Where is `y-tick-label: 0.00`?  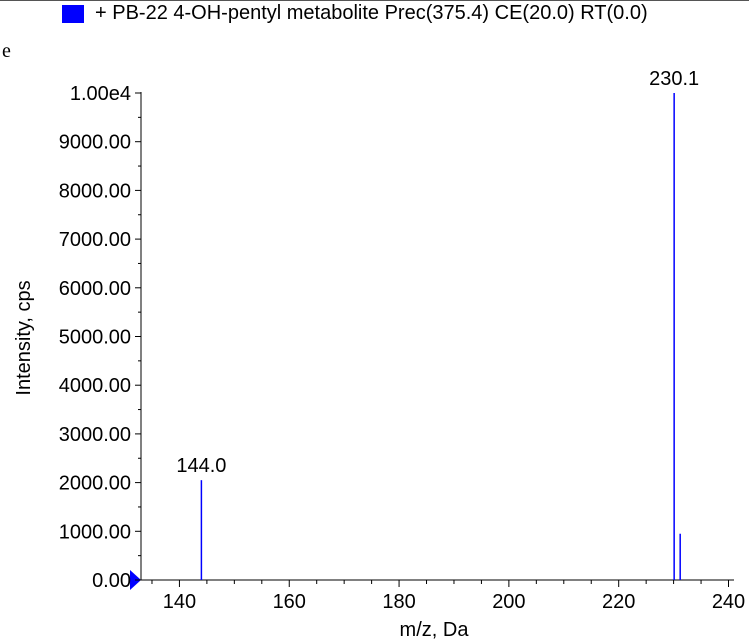
y-tick-label: 0.00 is located at coordinates (111, 581).